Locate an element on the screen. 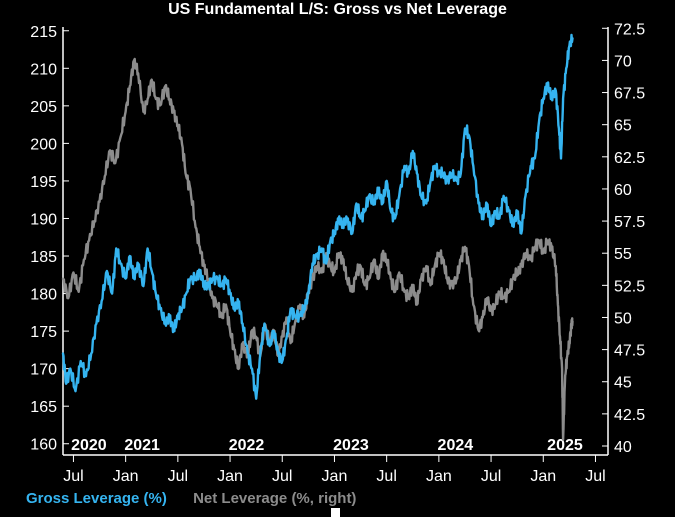 This screenshot has width=675, height=517. year-label: 2023 is located at coordinates (351, 445).